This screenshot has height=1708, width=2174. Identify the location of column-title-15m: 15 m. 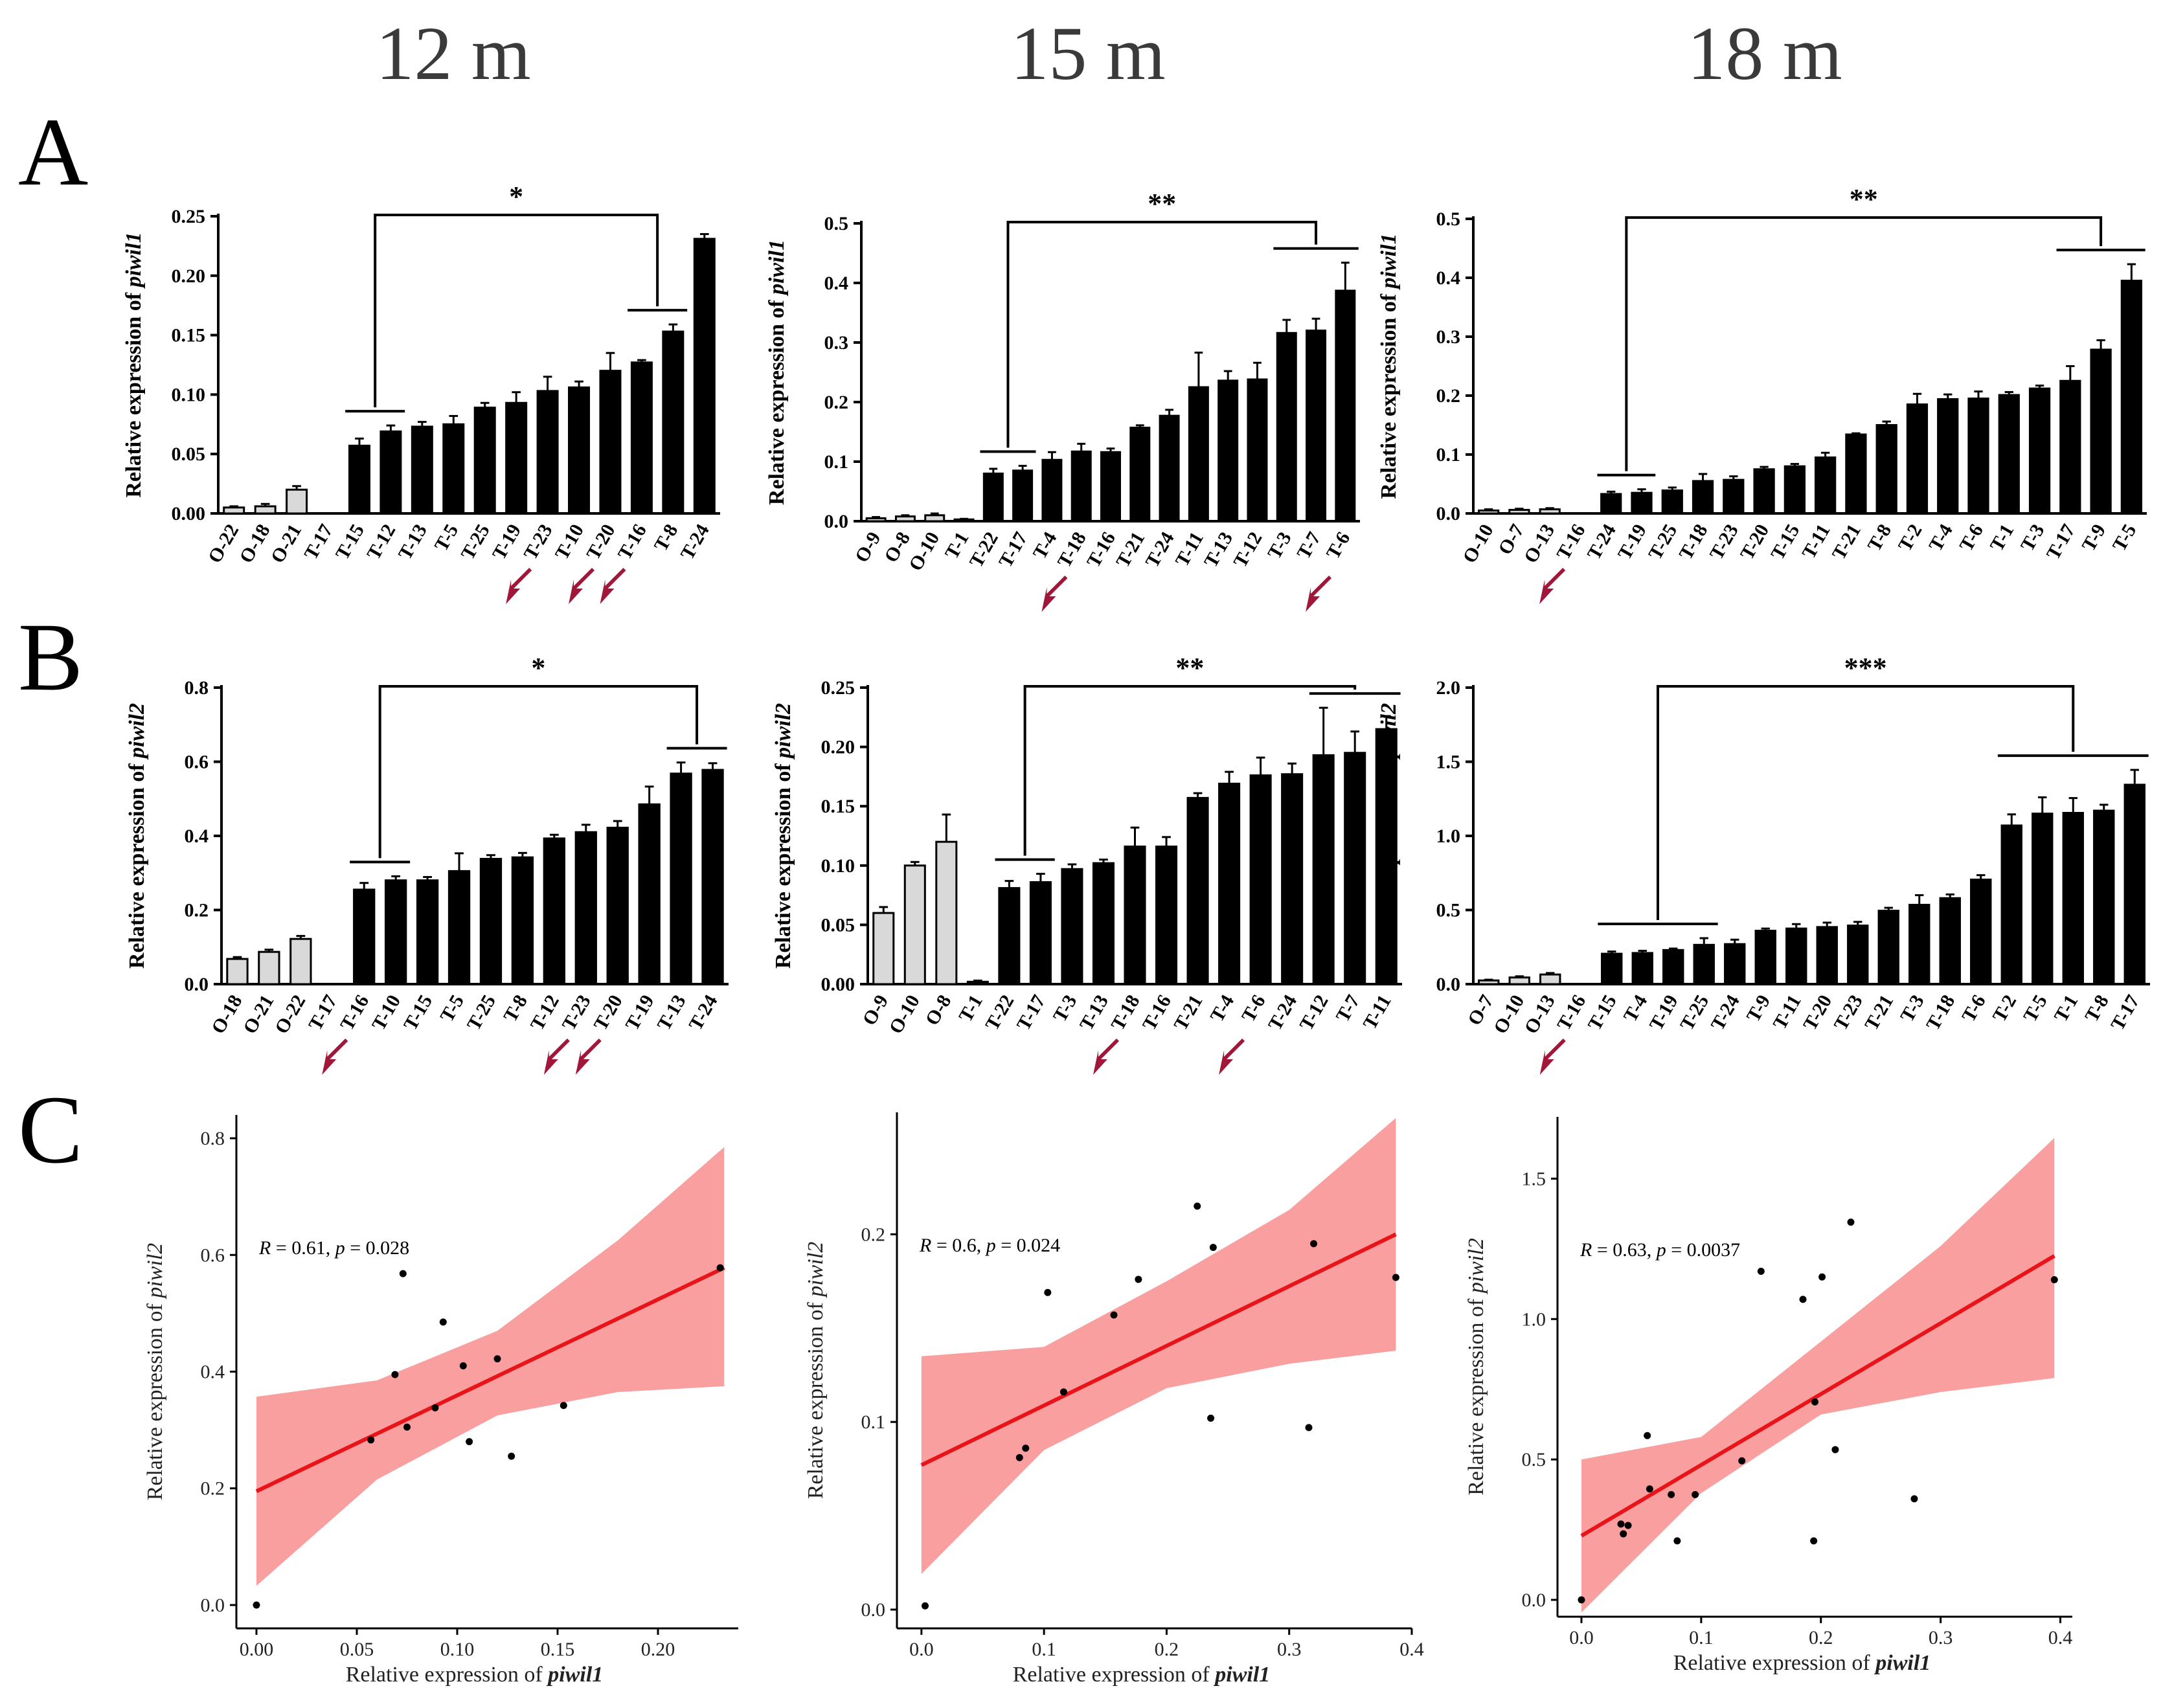
(1087, 53).